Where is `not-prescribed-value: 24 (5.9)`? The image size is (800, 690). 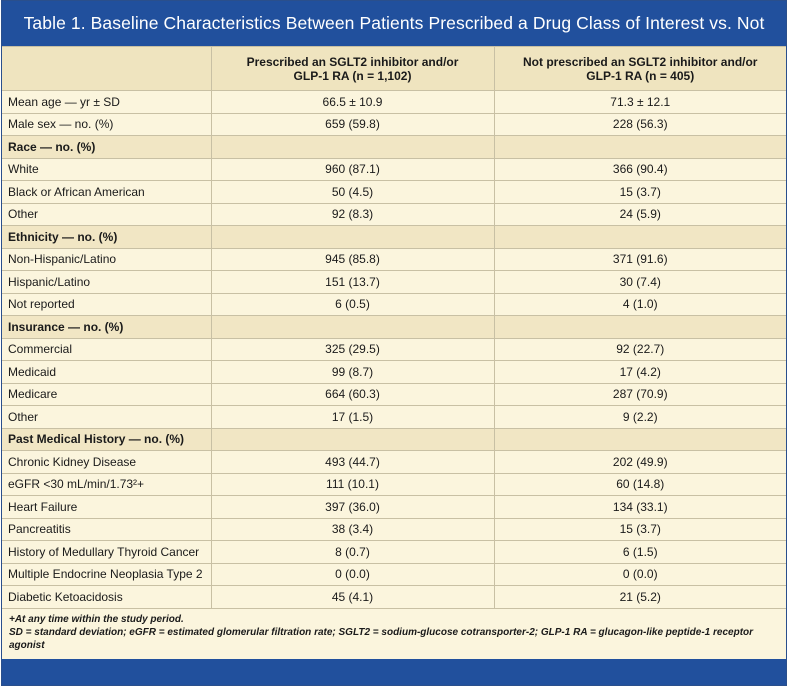 not-prescribed-value: 24 (5.9) is located at coordinates (640, 214).